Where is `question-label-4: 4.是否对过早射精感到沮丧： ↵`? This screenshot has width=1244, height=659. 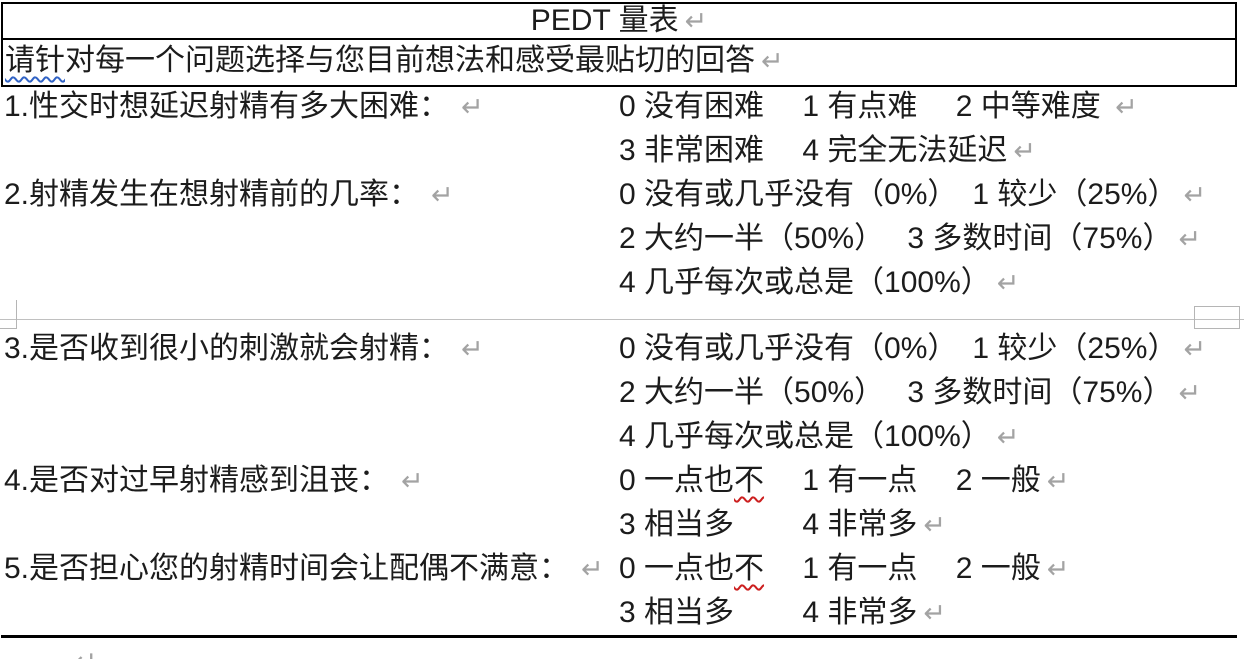
question-label-4: 4.是否对过早射精感到沮丧： ↵ is located at coordinates (214, 481).